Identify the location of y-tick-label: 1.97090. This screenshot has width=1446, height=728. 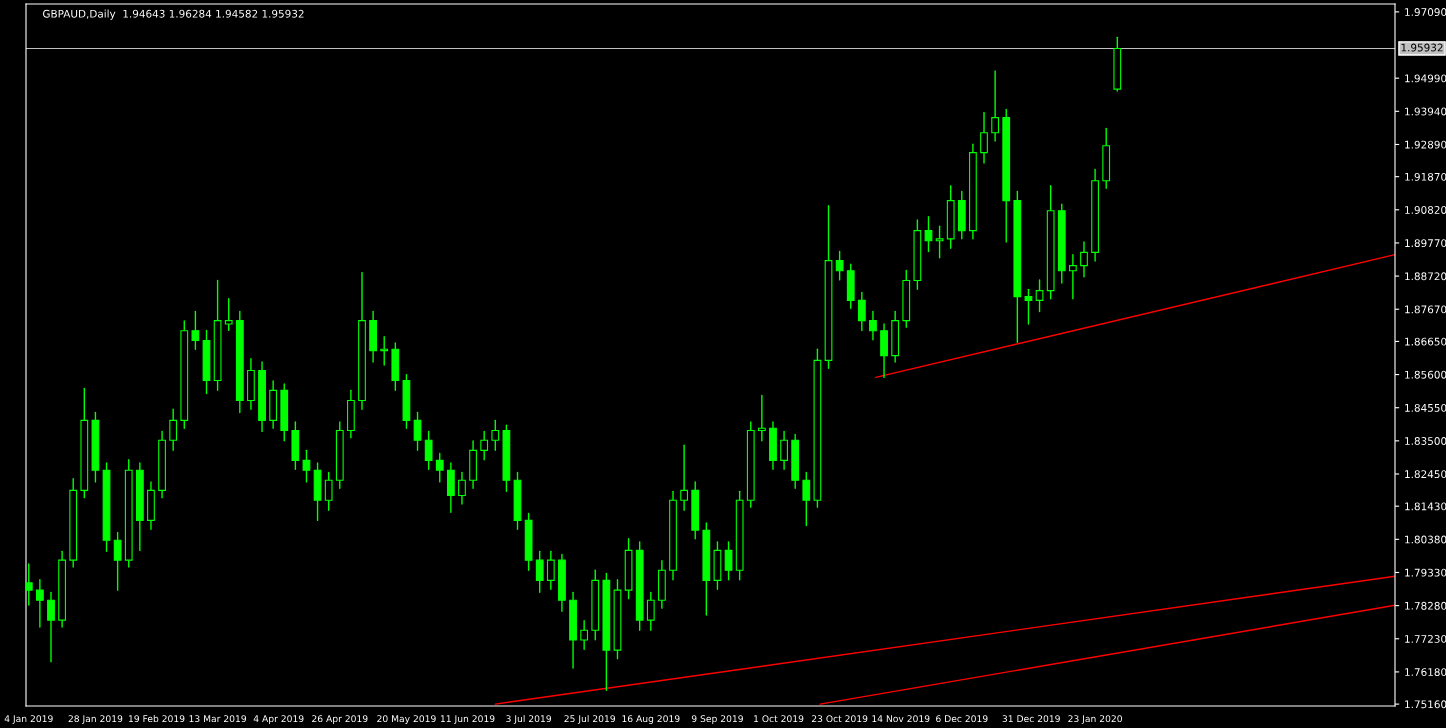
(1425, 12).